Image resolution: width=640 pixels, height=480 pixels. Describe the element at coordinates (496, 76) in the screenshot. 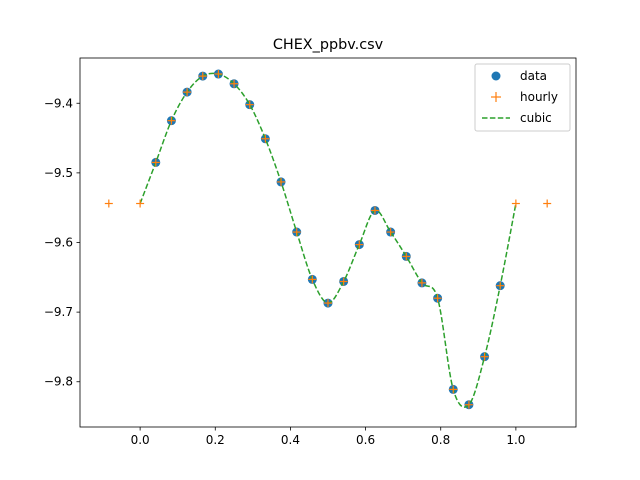

I see `legend-data-marker` at that location.